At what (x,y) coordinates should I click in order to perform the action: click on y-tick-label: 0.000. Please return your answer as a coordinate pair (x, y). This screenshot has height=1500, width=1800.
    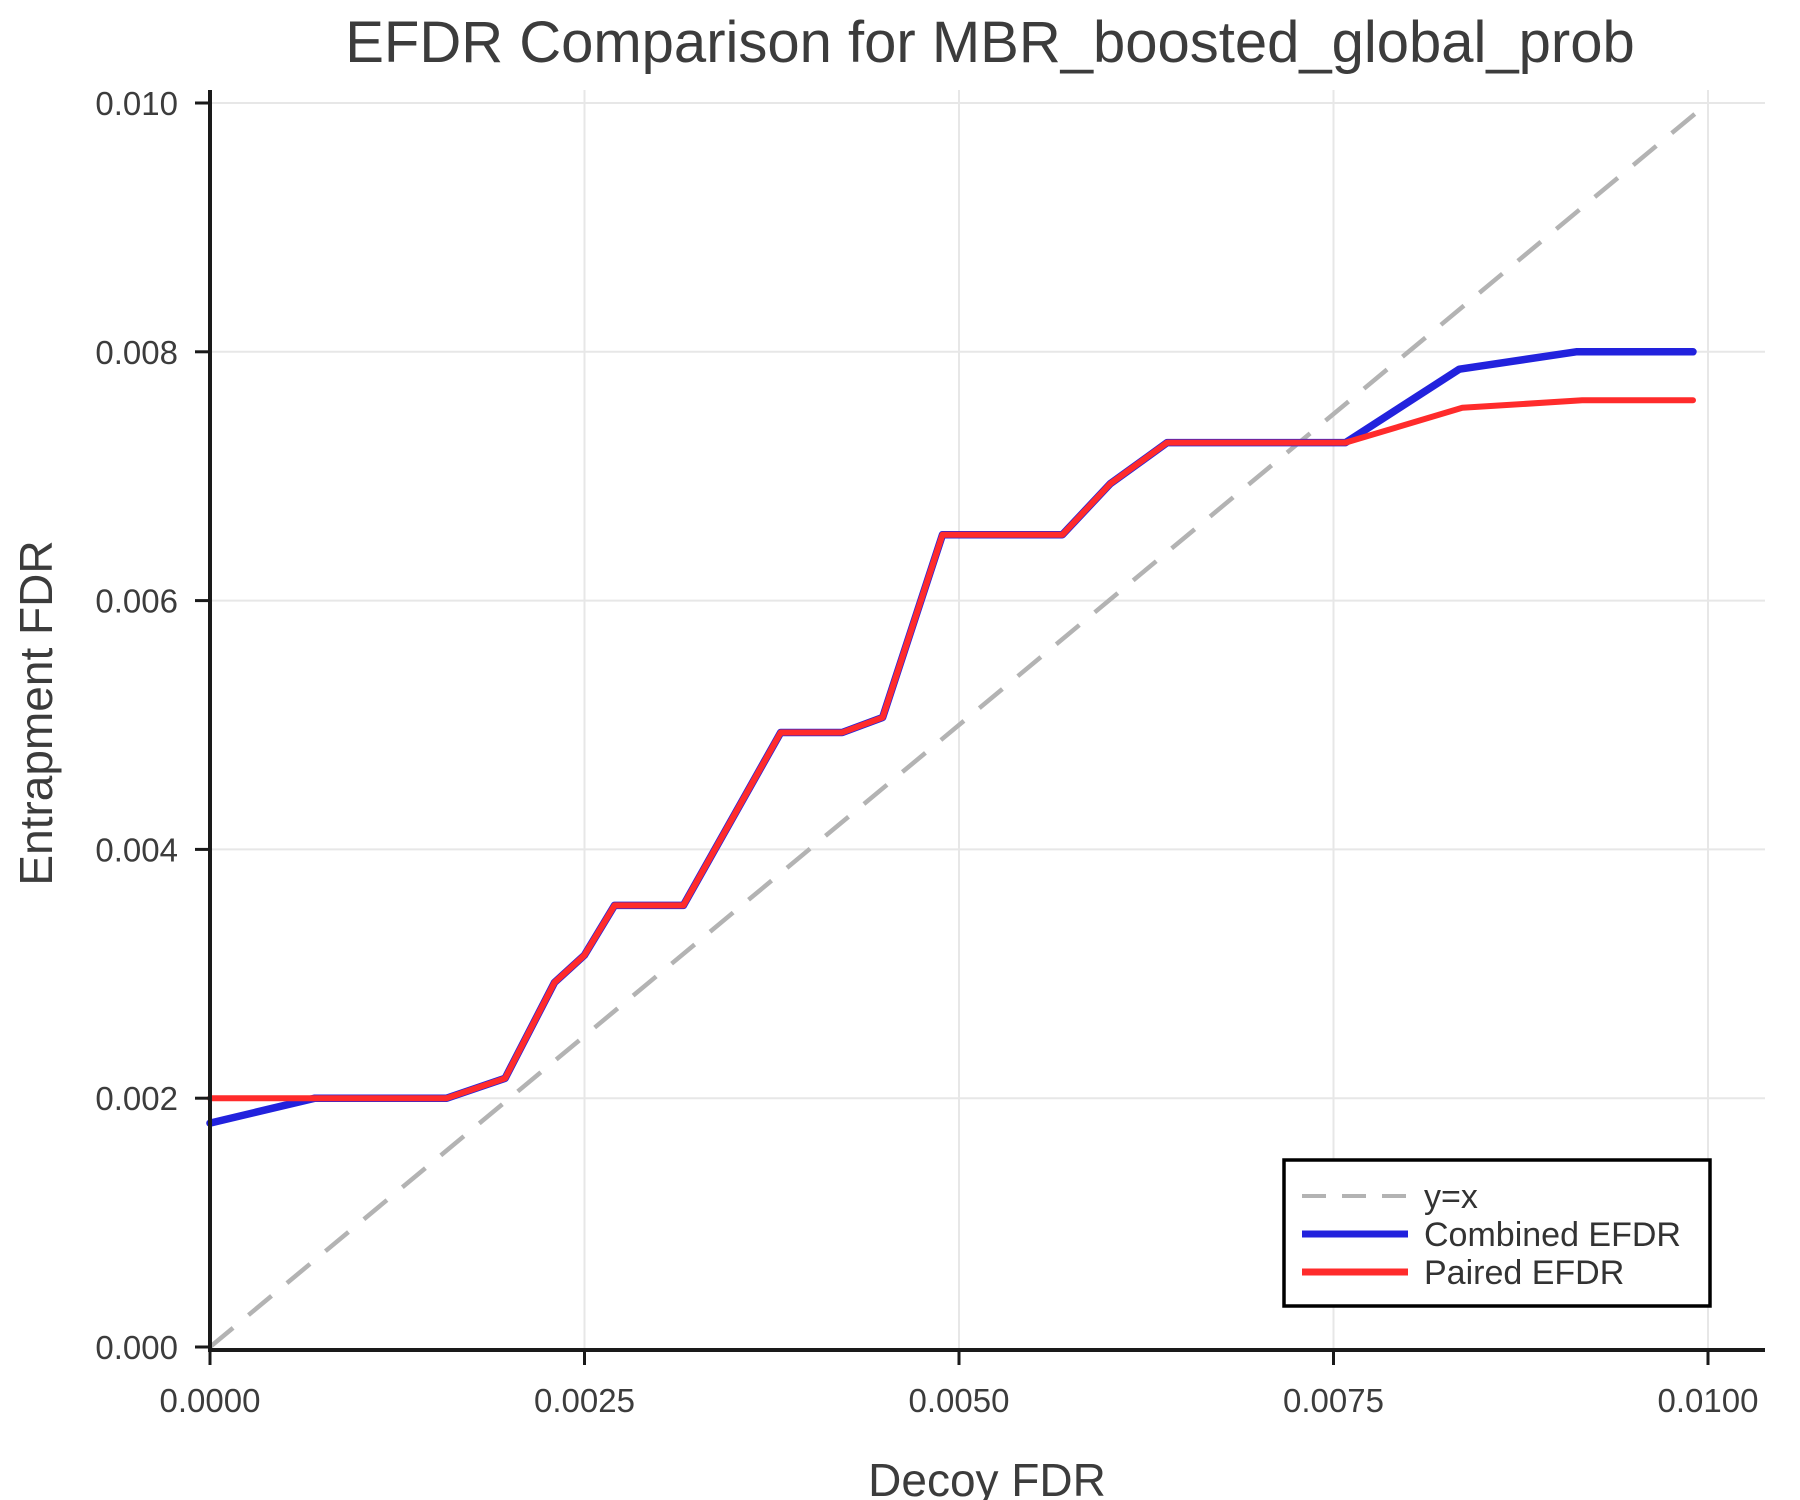
    Looking at the image, I should click on (136, 1347).